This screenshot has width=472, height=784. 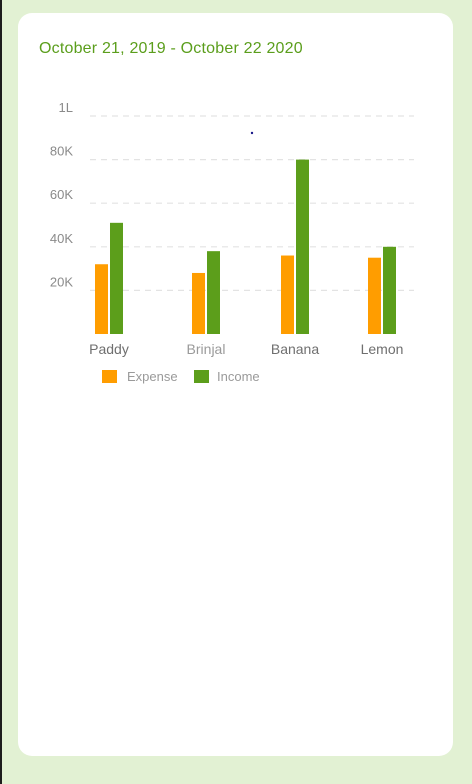 What do you see at coordinates (101, 299) in the screenshot?
I see `expense-bar-paddy` at bounding box center [101, 299].